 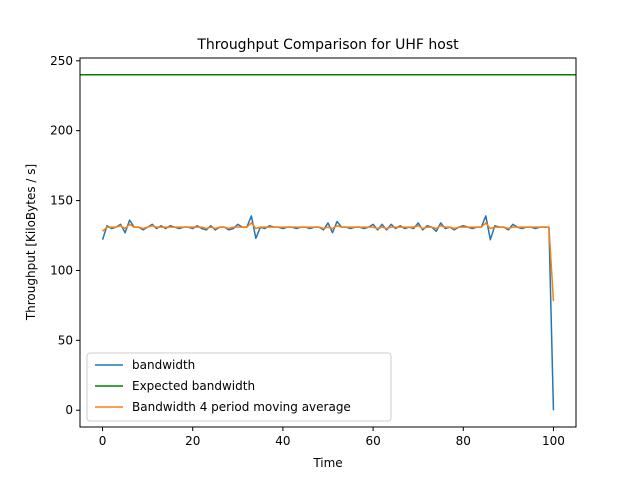 I want to click on chart-title: Throughput Comparison for UHF host, so click(x=327, y=45).